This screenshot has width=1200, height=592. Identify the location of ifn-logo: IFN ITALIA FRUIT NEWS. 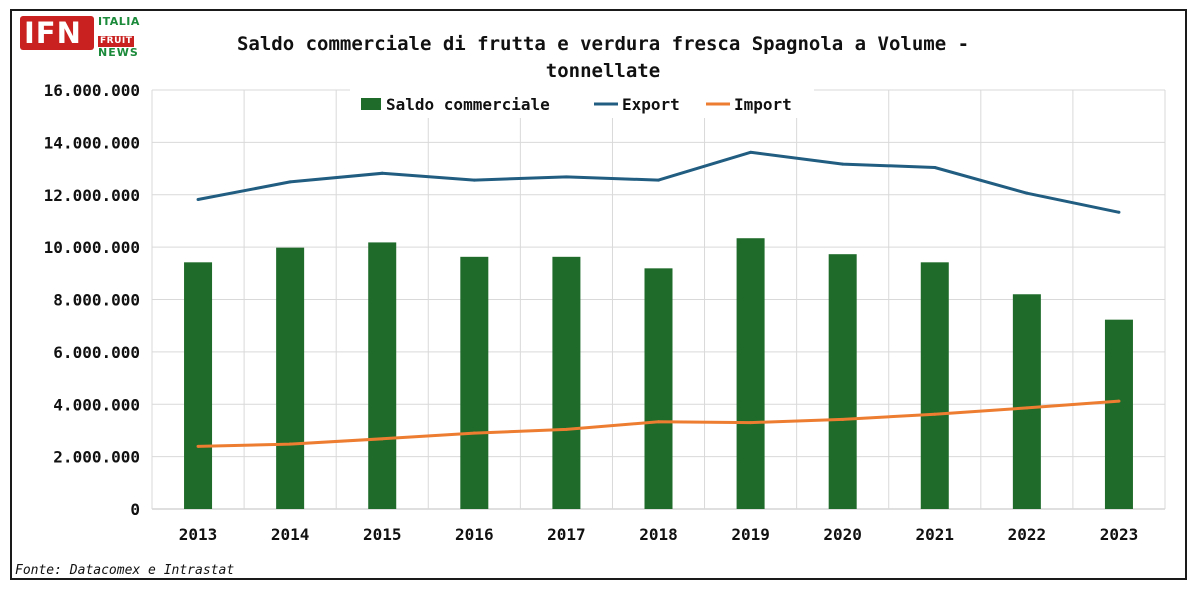
(85, 37).